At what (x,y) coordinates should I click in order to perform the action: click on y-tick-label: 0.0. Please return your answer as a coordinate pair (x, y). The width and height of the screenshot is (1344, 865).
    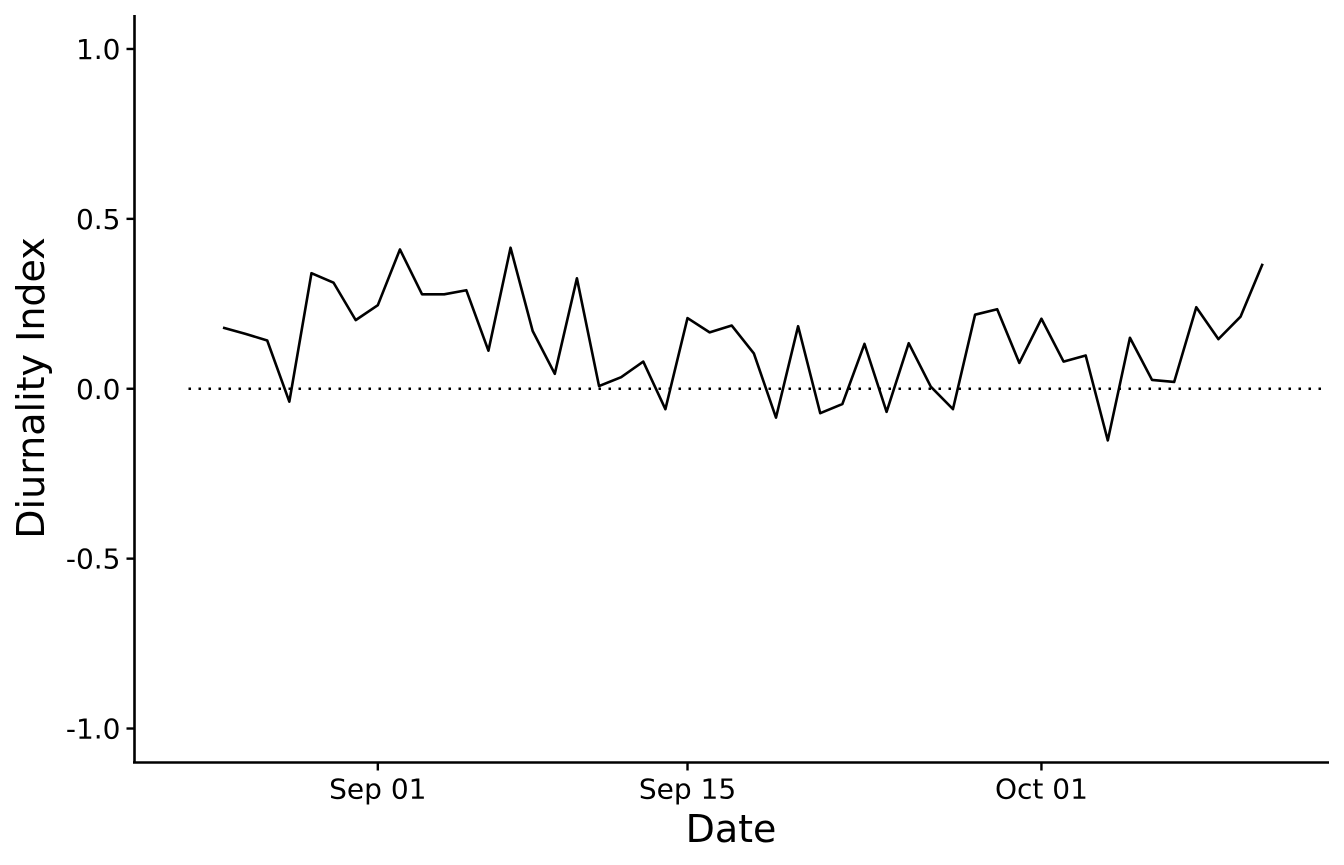
    Looking at the image, I should click on (98, 389).